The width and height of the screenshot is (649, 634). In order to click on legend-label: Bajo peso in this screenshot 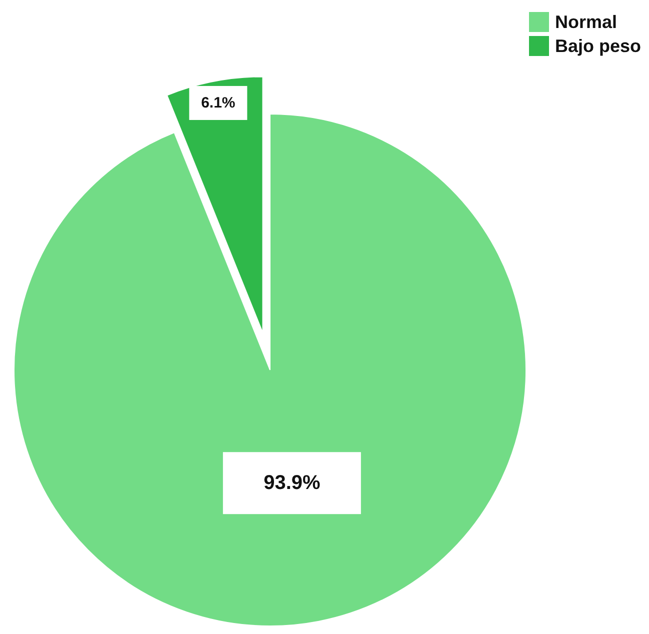, I will do `click(597, 46)`.